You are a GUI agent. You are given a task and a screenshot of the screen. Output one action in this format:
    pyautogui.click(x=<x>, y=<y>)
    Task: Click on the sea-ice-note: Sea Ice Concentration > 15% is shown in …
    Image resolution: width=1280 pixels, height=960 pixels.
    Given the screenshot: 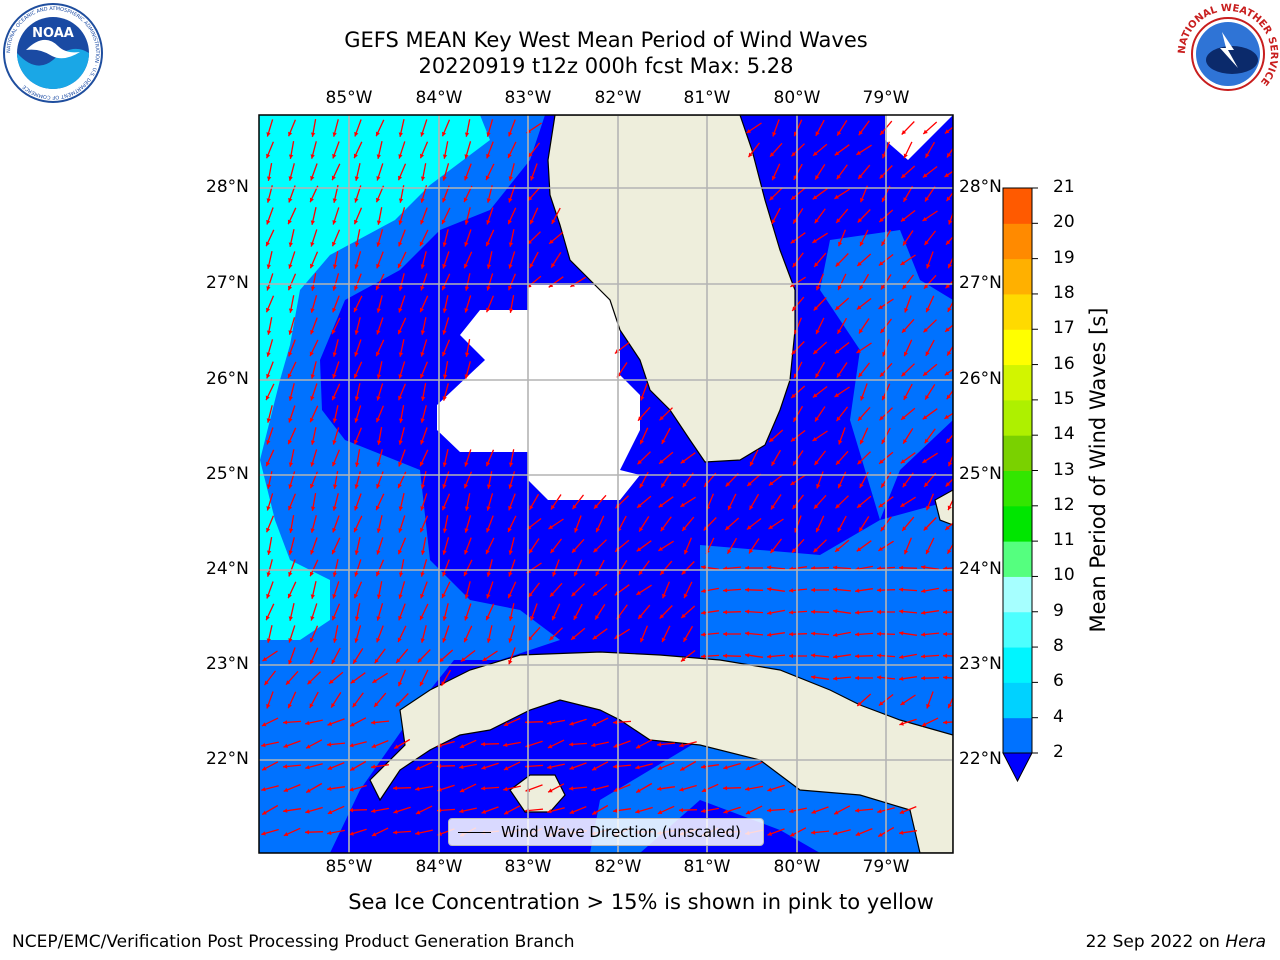 What is the action you would take?
    pyautogui.click(x=641, y=902)
    